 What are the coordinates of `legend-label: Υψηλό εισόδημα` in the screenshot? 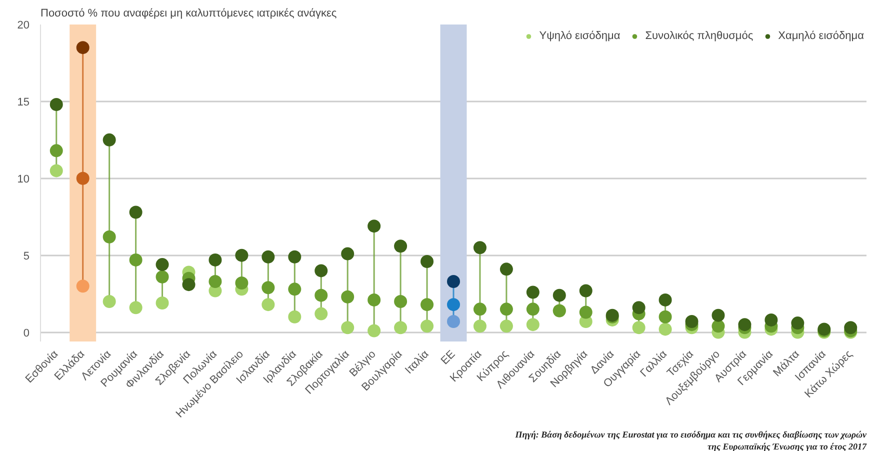 It's located at (579, 36).